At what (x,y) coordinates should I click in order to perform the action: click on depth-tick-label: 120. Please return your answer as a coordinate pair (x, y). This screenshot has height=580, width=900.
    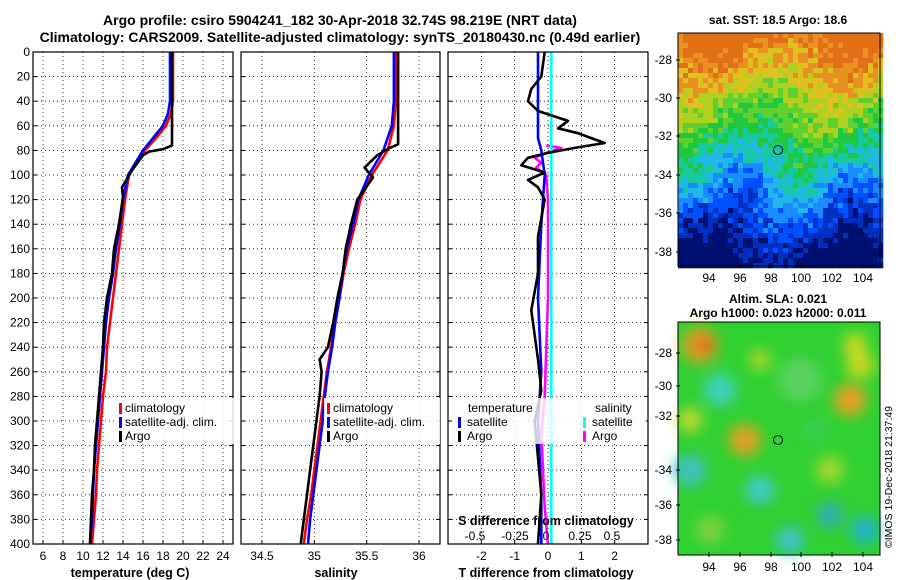
    Looking at the image, I should click on (20, 200).